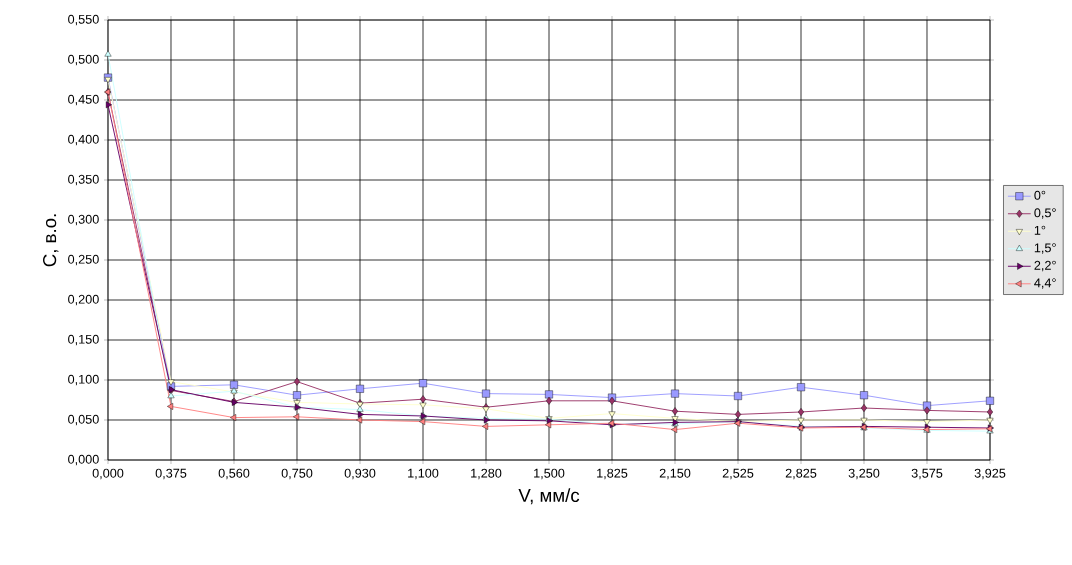 The image size is (1072, 565). What do you see at coordinates (83, 420) in the screenshot?
I see `y-tick-label: 0,050` at bounding box center [83, 420].